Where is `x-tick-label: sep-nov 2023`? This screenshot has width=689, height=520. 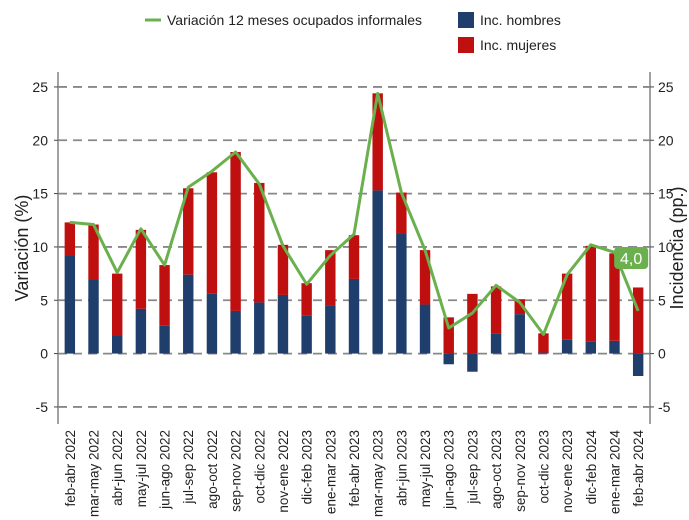
x-tick-label: sep-nov 2023 is located at coordinates (520, 471).